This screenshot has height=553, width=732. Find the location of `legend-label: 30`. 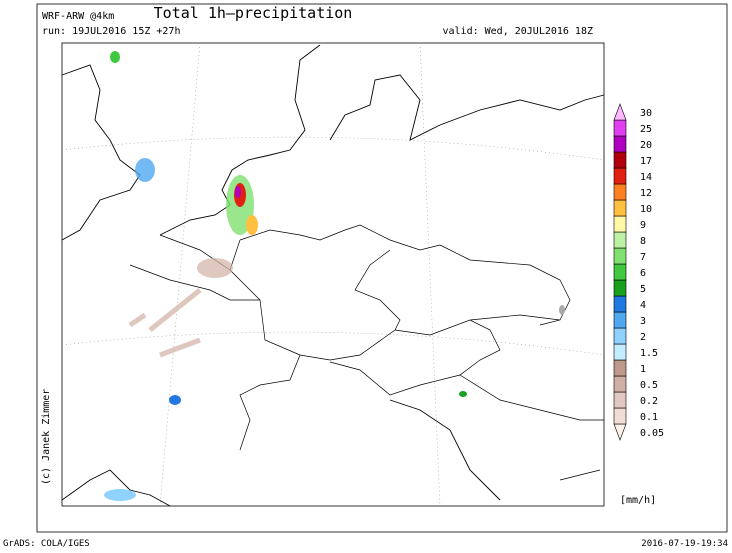

legend-label: 30 is located at coordinates (646, 113).